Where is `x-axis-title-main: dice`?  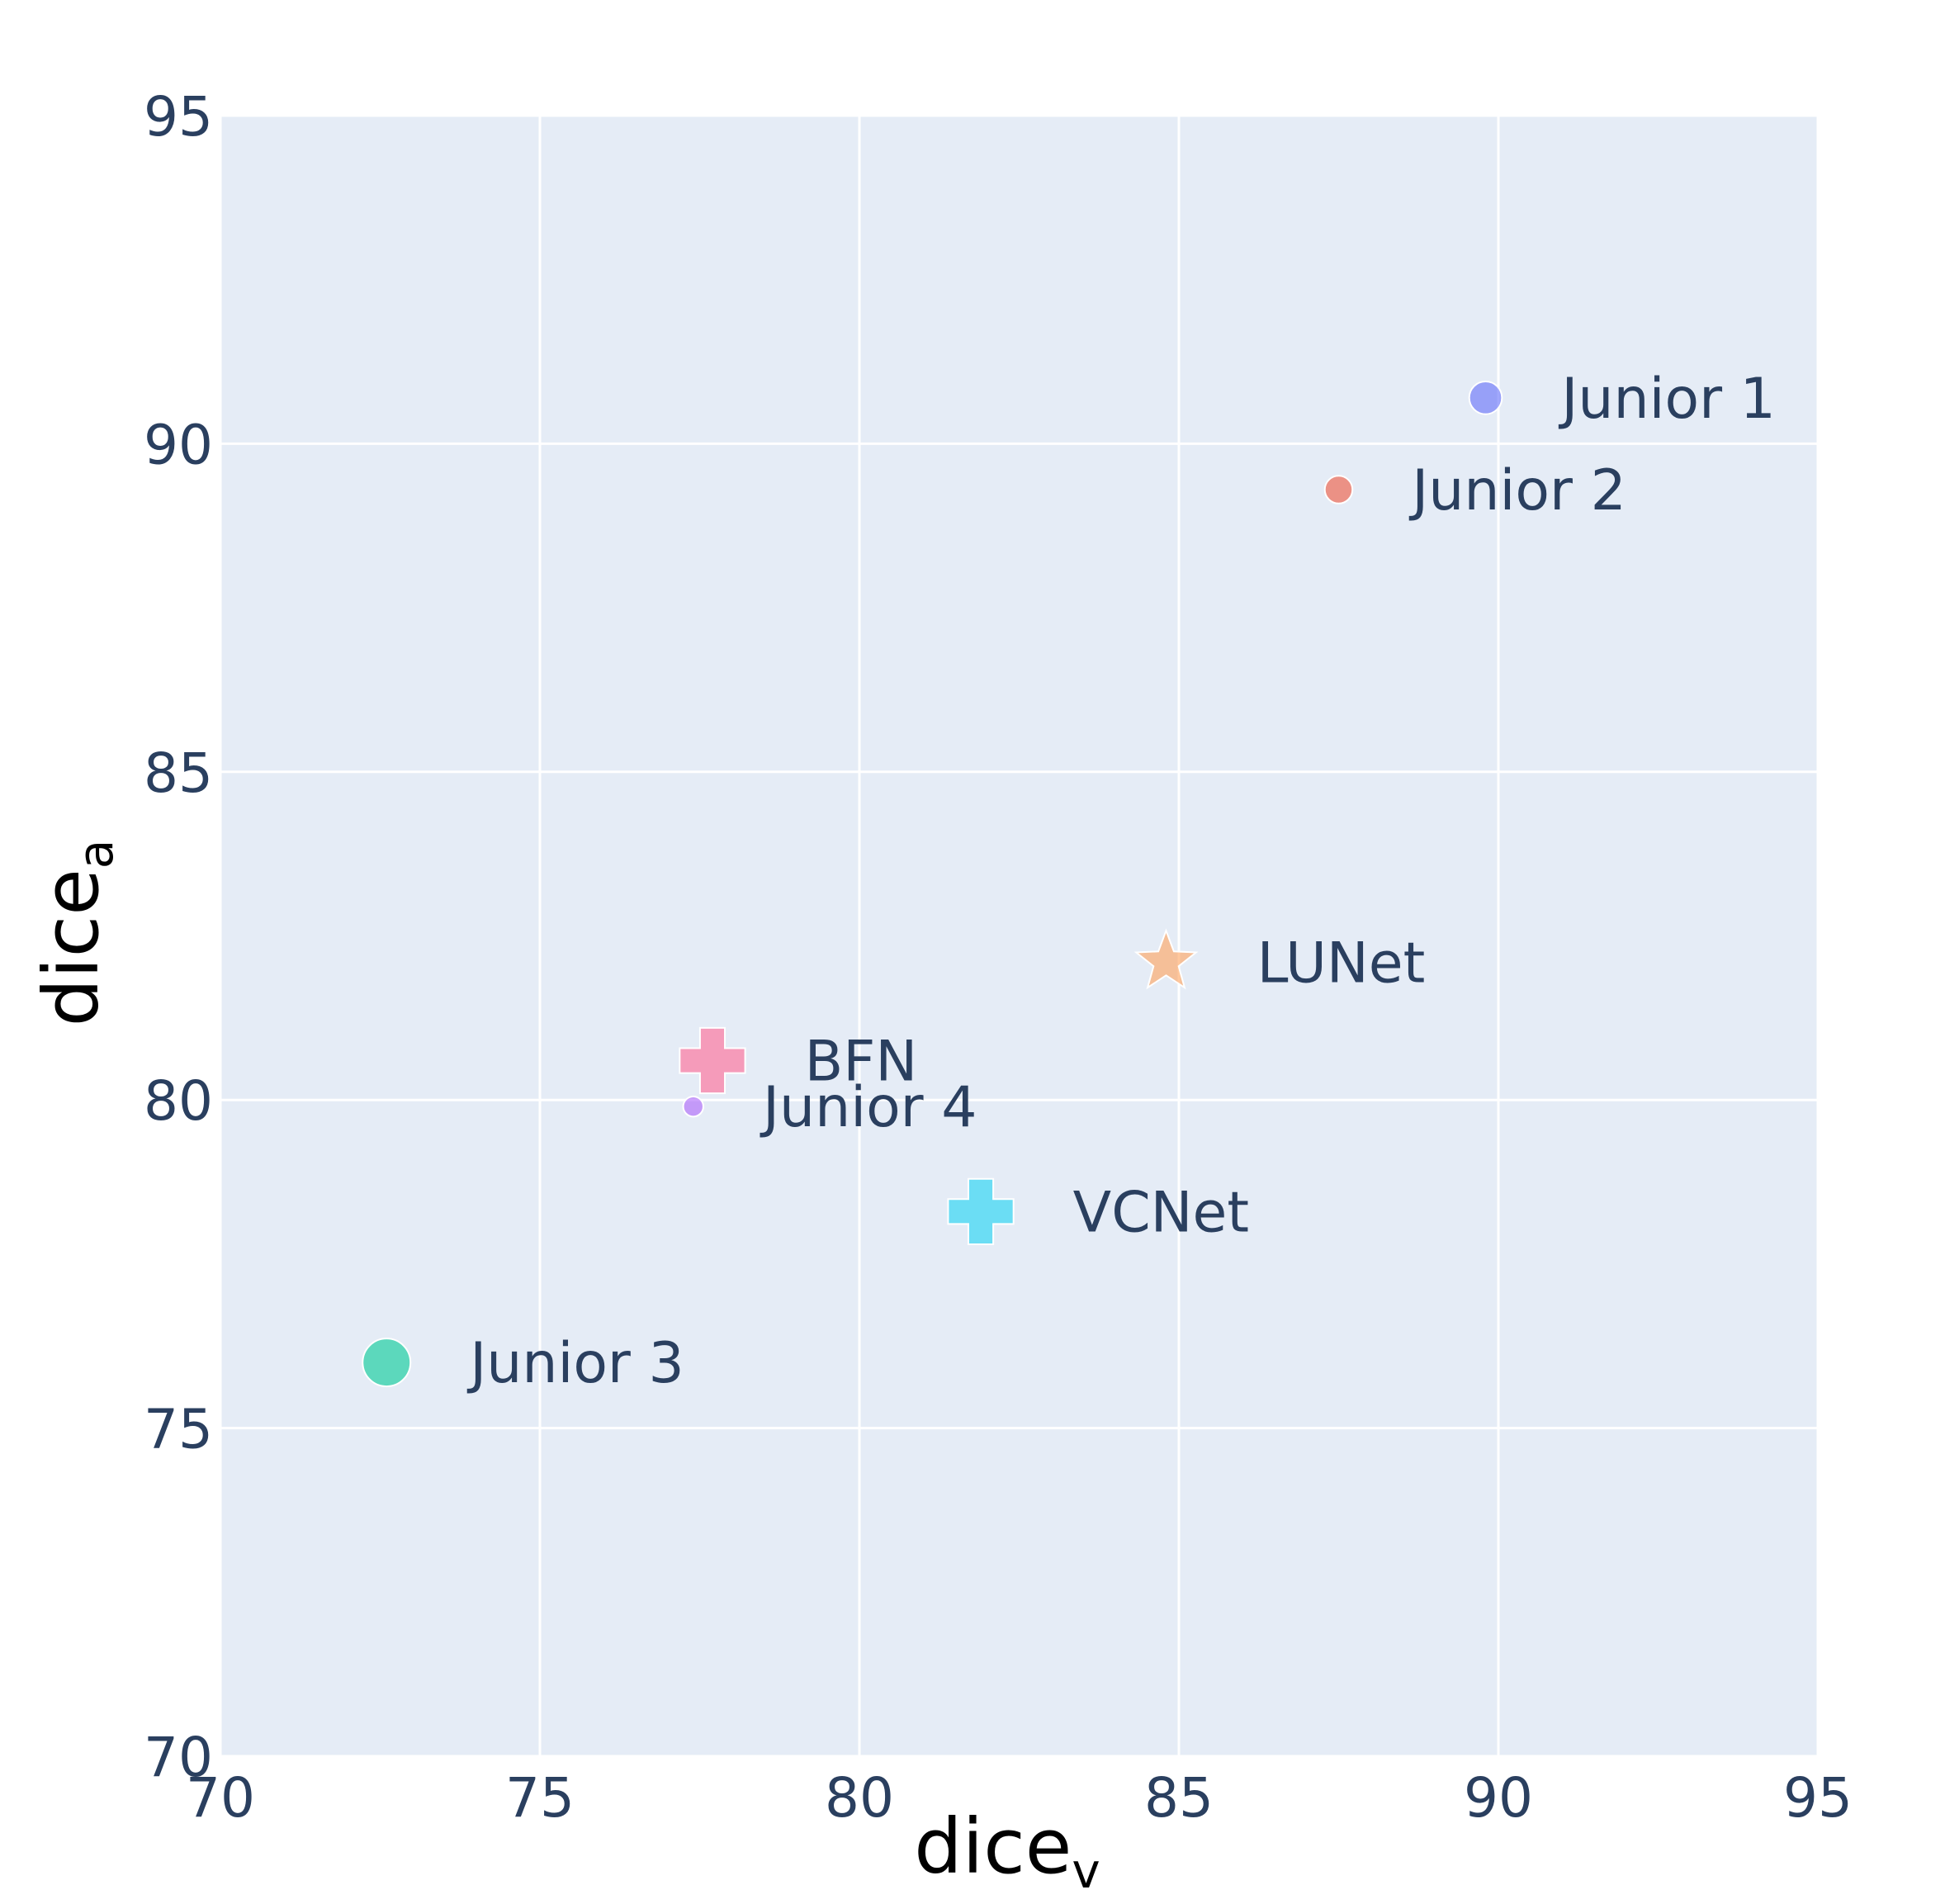
x-axis-title-main: dice is located at coordinates (993, 1846).